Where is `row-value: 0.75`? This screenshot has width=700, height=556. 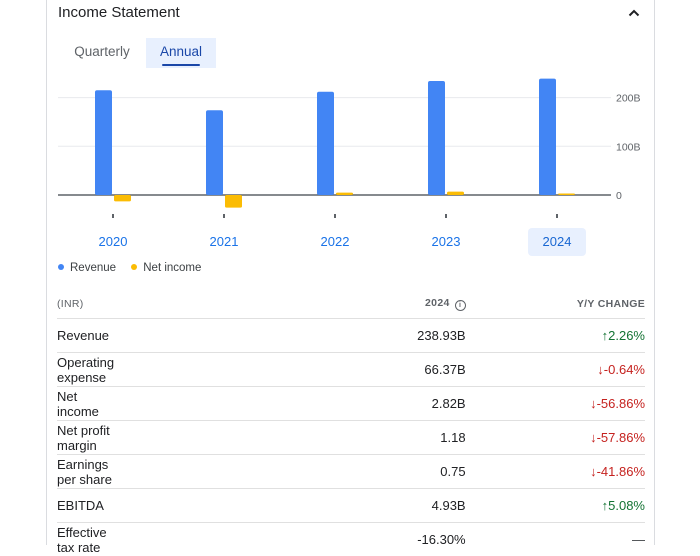
row-value: 0.75 is located at coordinates (290, 472).